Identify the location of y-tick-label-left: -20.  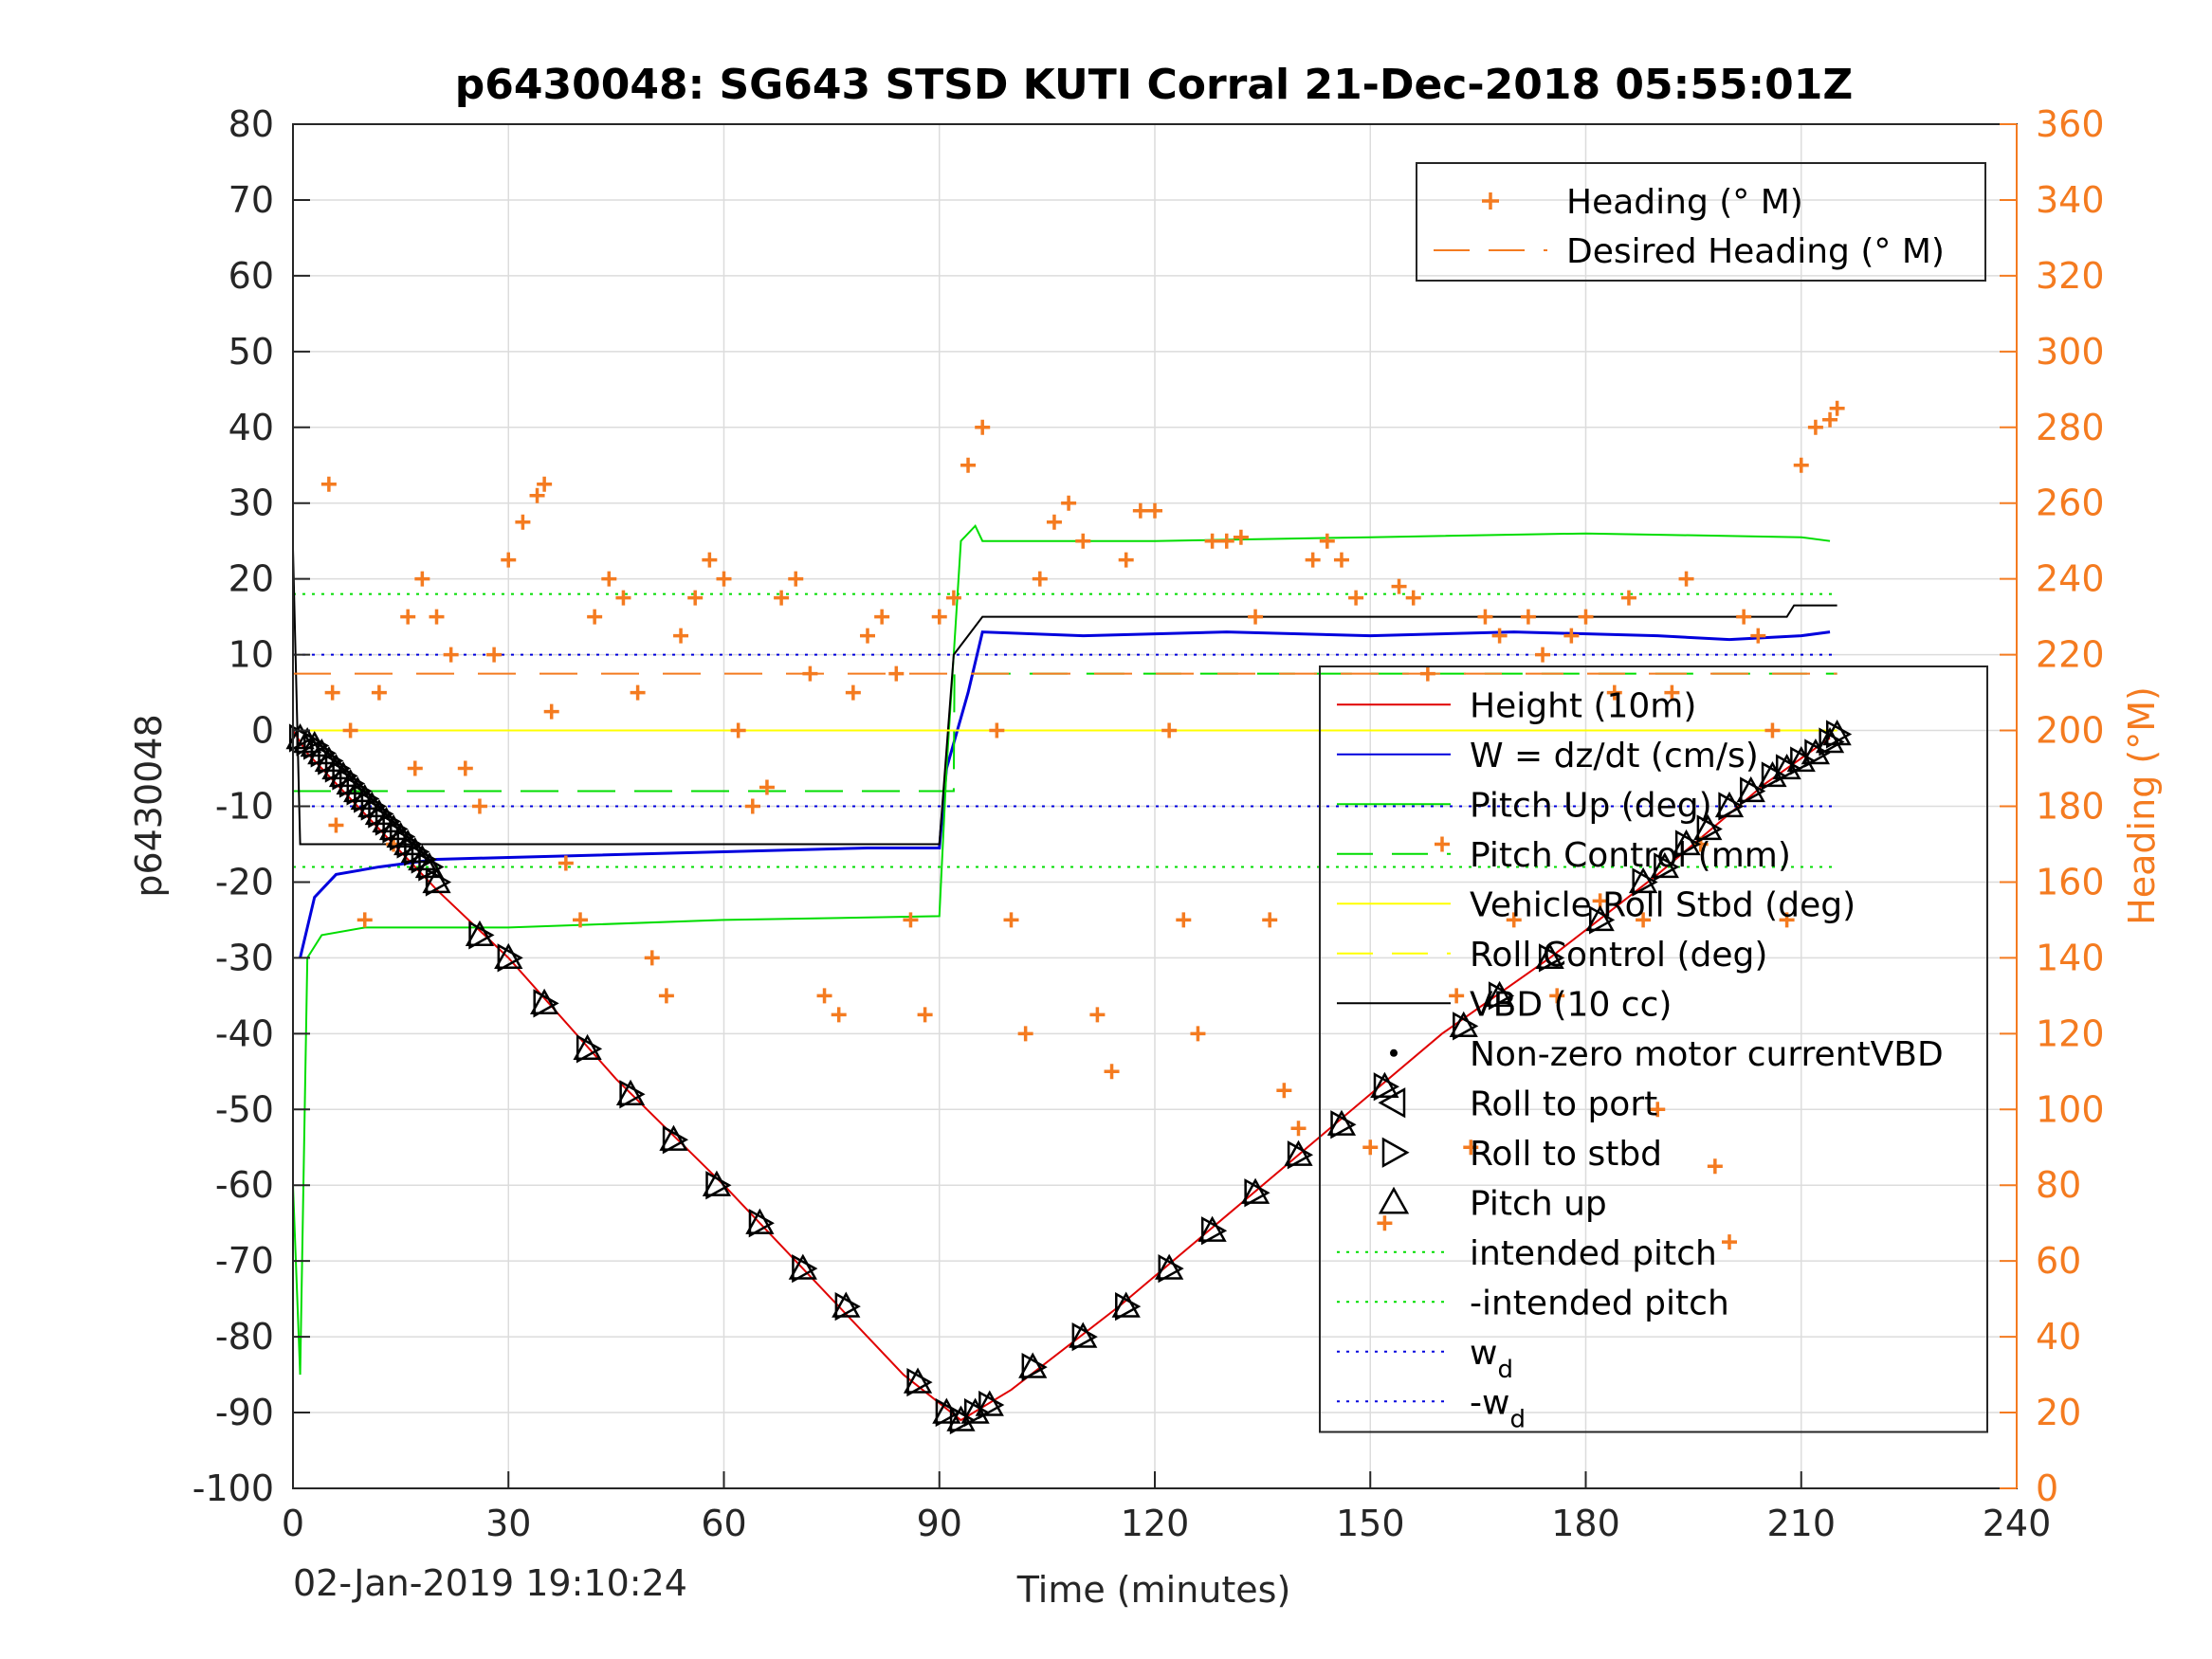
(244, 881).